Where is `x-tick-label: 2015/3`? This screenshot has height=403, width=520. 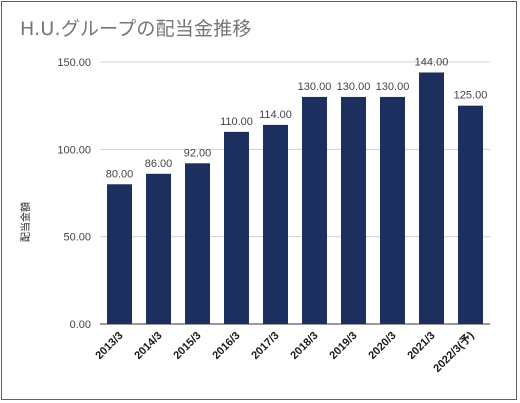
x-tick-label: 2015/3 is located at coordinates (187, 346).